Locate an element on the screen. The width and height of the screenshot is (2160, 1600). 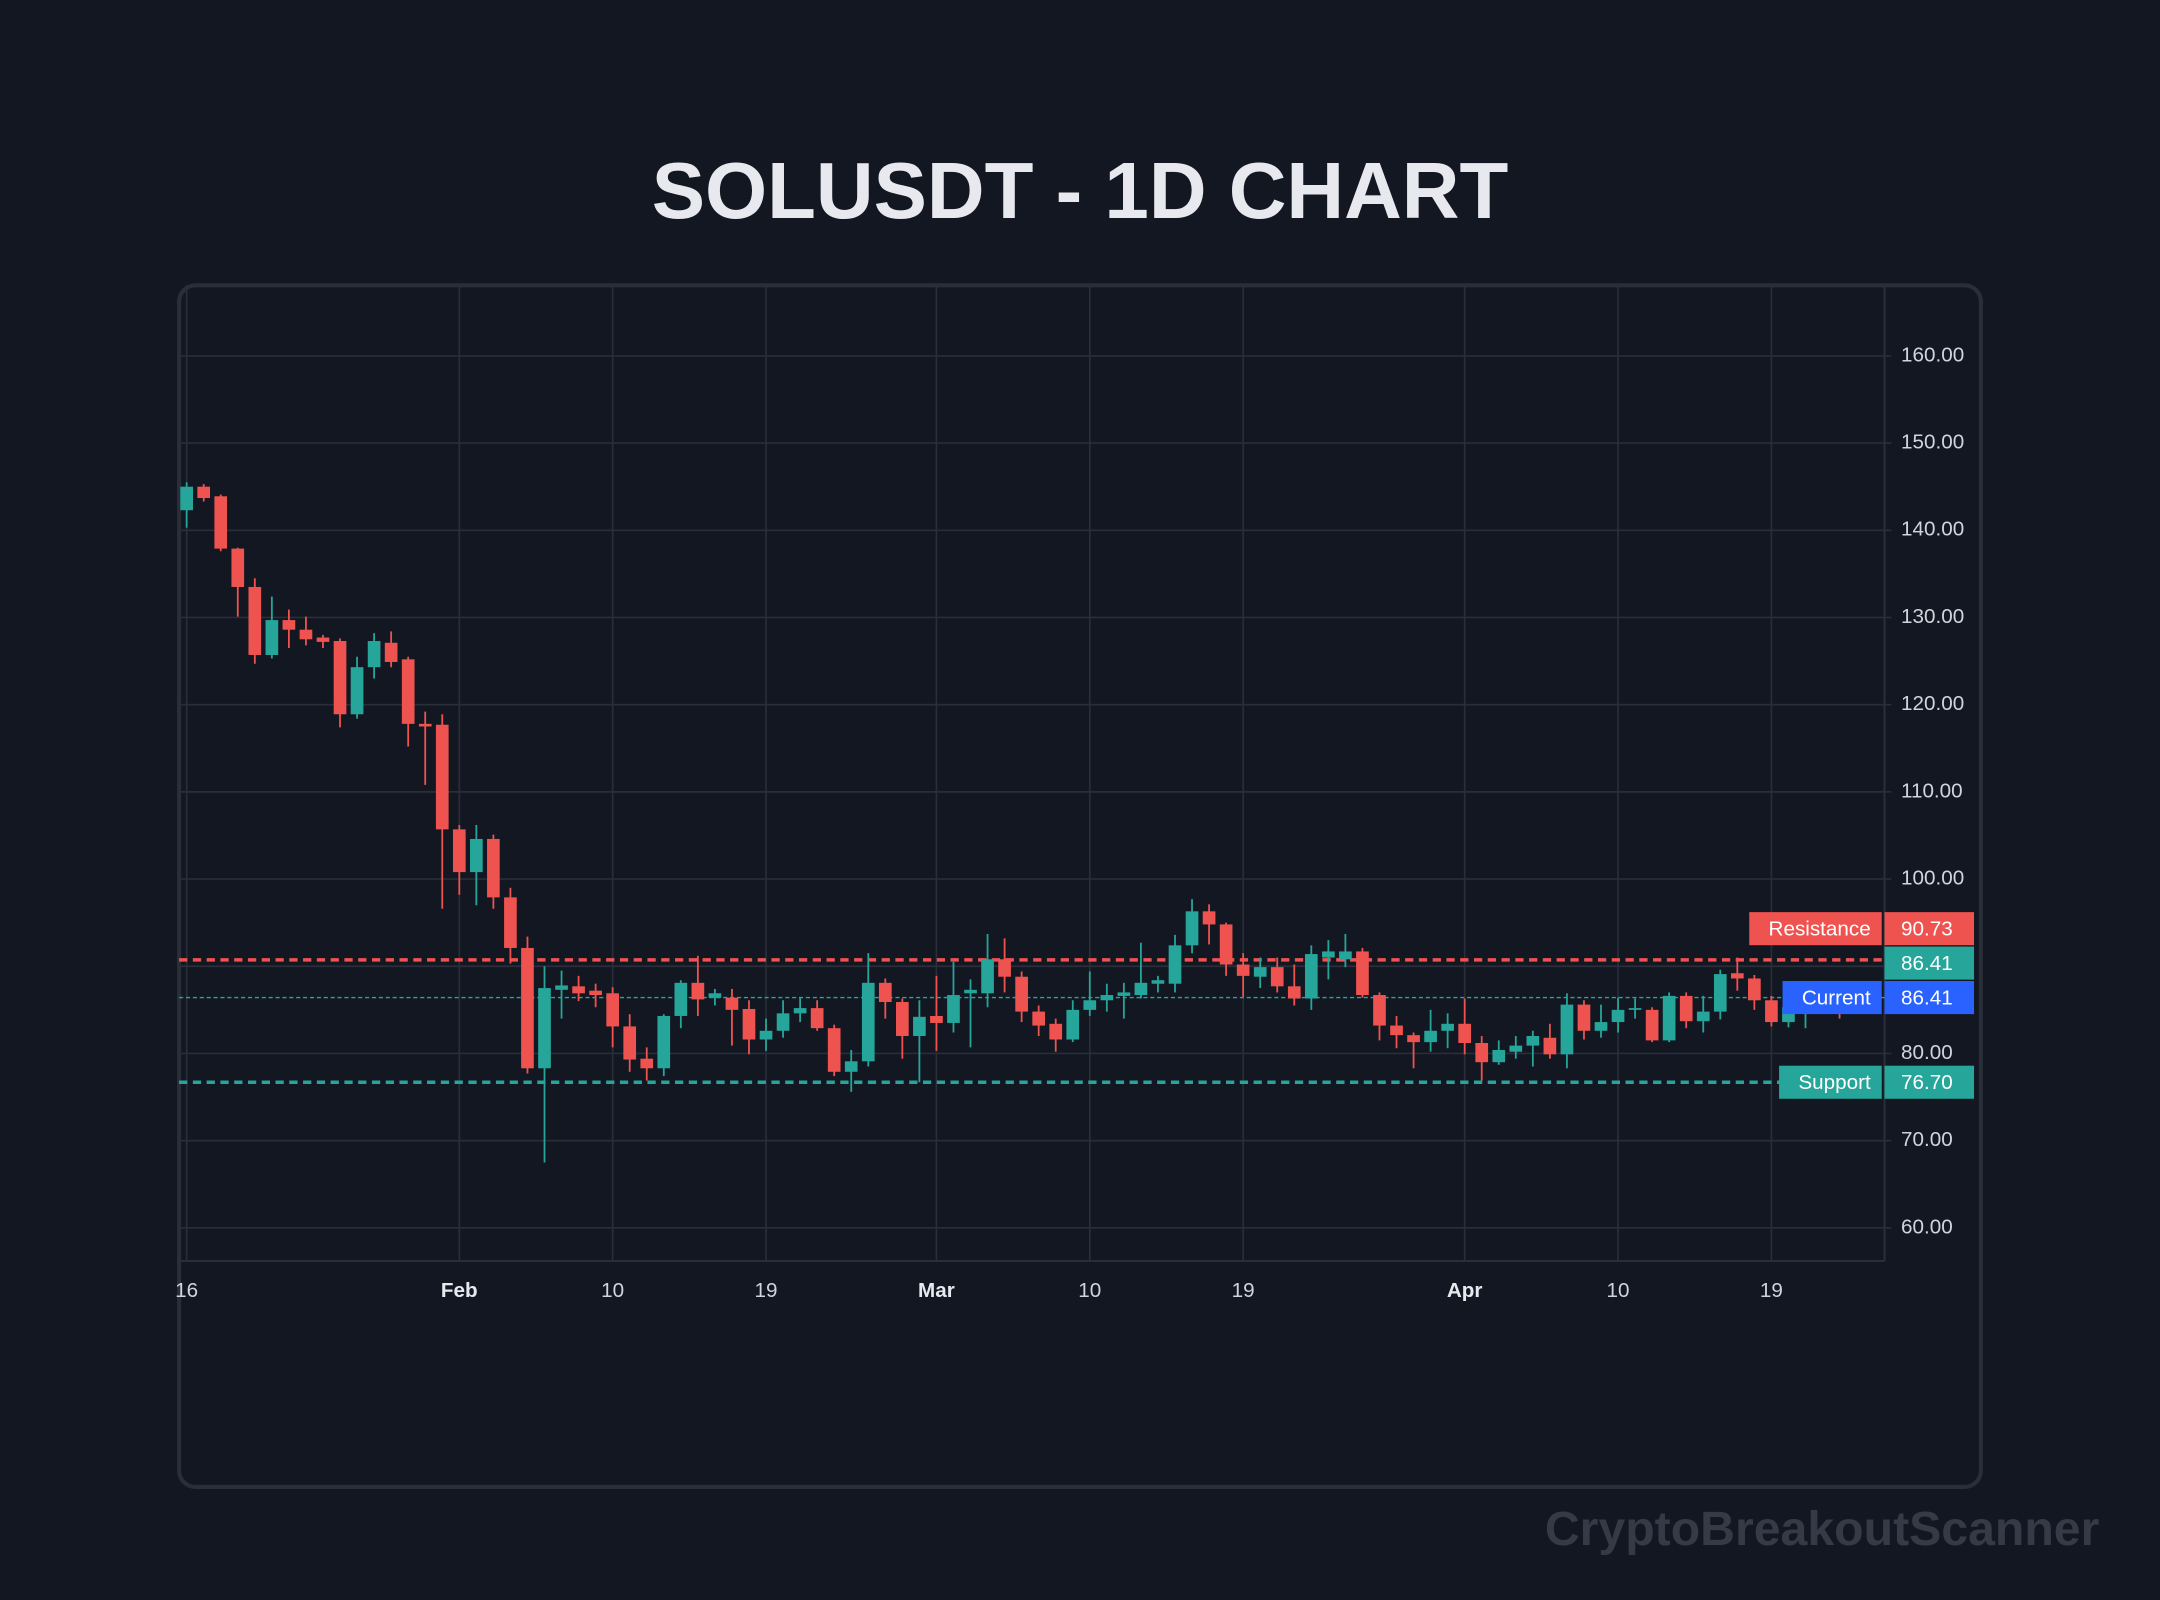
y-tick-label: 80.00 is located at coordinates (1927, 1052).